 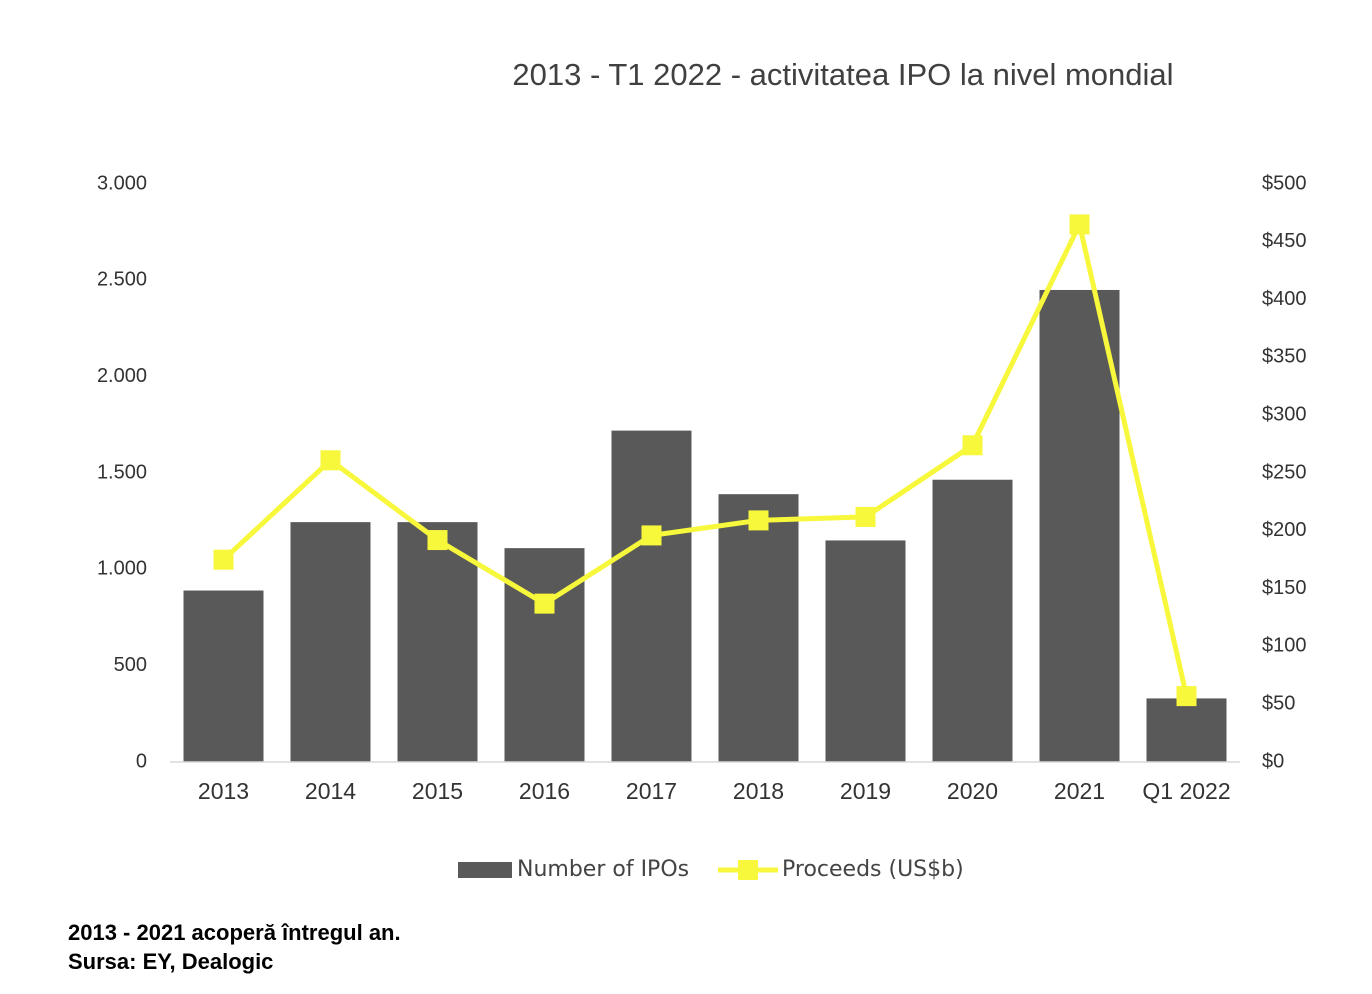 What do you see at coordinates (603, 869) in the screenshot?
I see `legend-label: Number of IPOs` at bounding box center [603, 869].